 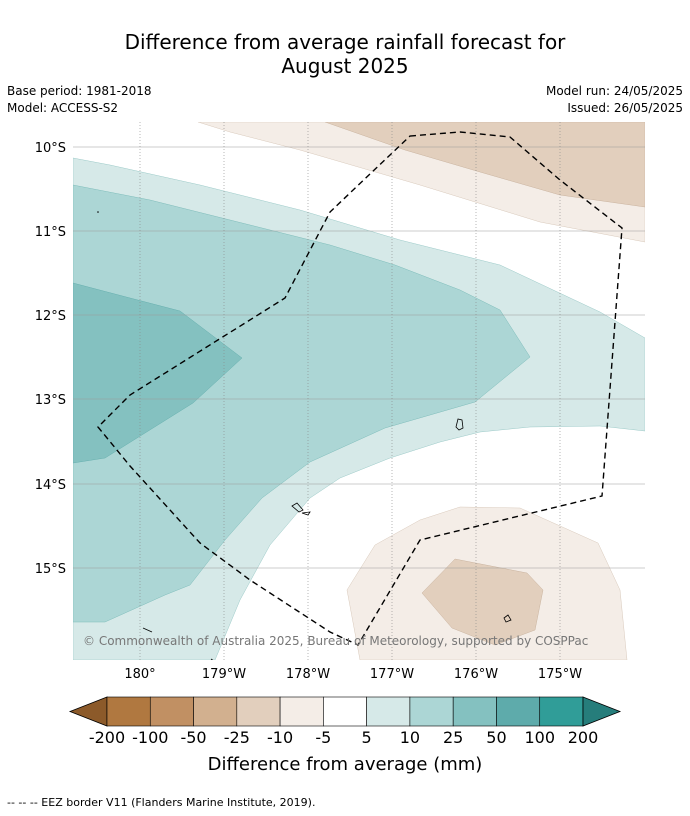 I want to click on base-period: Base period: 1981-2018, so click(x=79, y=91).